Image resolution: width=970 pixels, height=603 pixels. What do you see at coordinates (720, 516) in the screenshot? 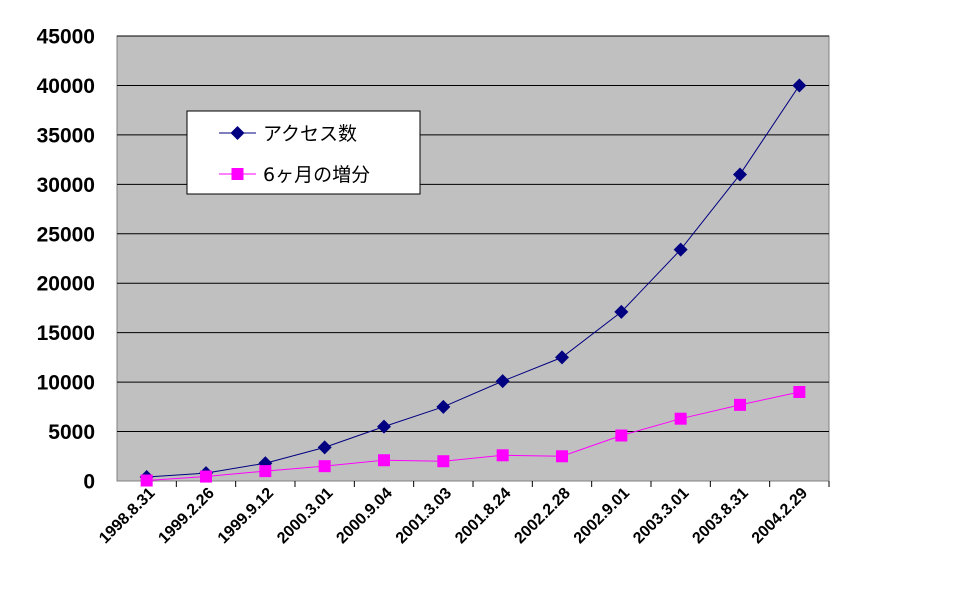
I see `x-tick-label: 2003.8.31` at bounding box center [720, 516].